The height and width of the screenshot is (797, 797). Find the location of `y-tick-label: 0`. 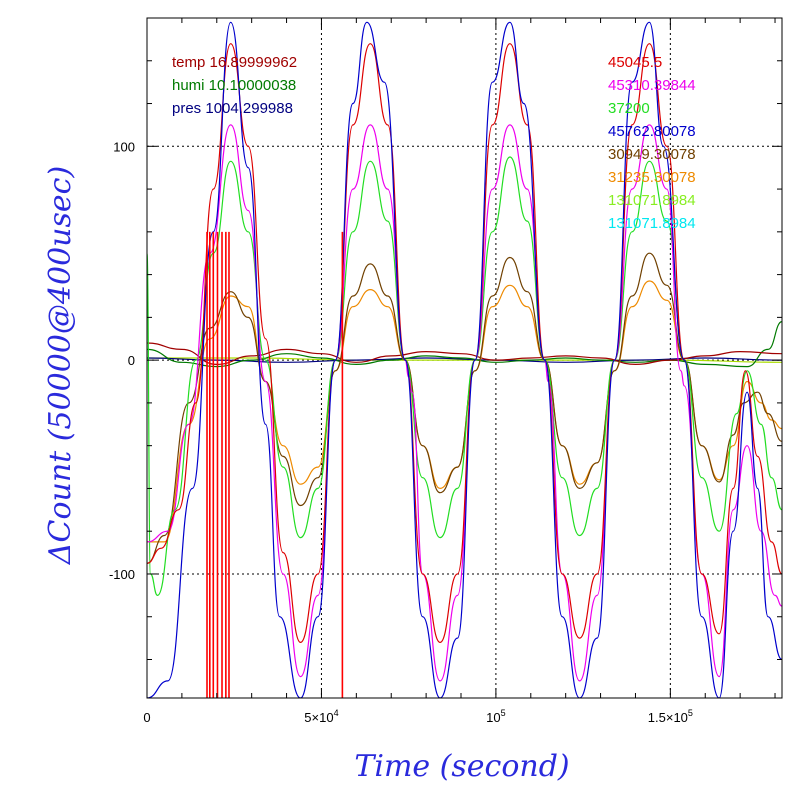

y-tick-label: 0 is located at coordinates (131, 360).